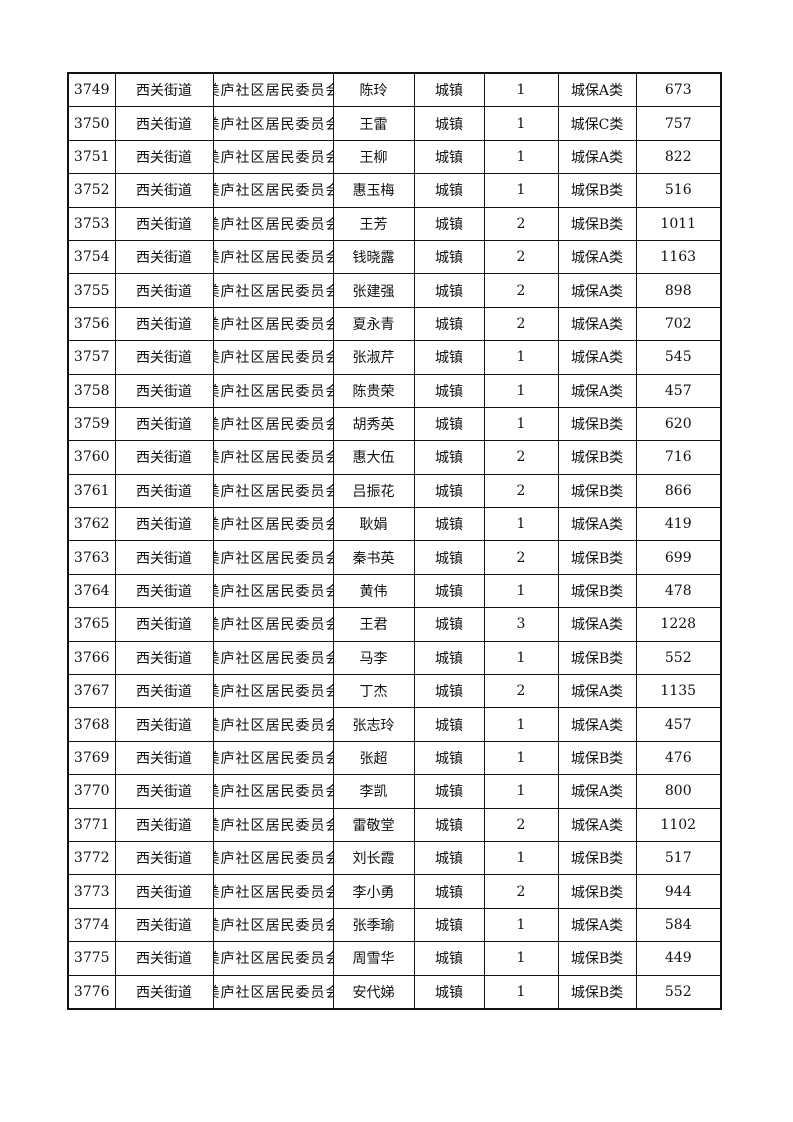 This screenshot has height=1122, width=793. What do you see at coordinates (394, 190) in the screenshot?
I see `table-row: 3752西关街道美庐社区居民委员会惠玉梅城镇1城保B类516` at bounding box center [394, 190].